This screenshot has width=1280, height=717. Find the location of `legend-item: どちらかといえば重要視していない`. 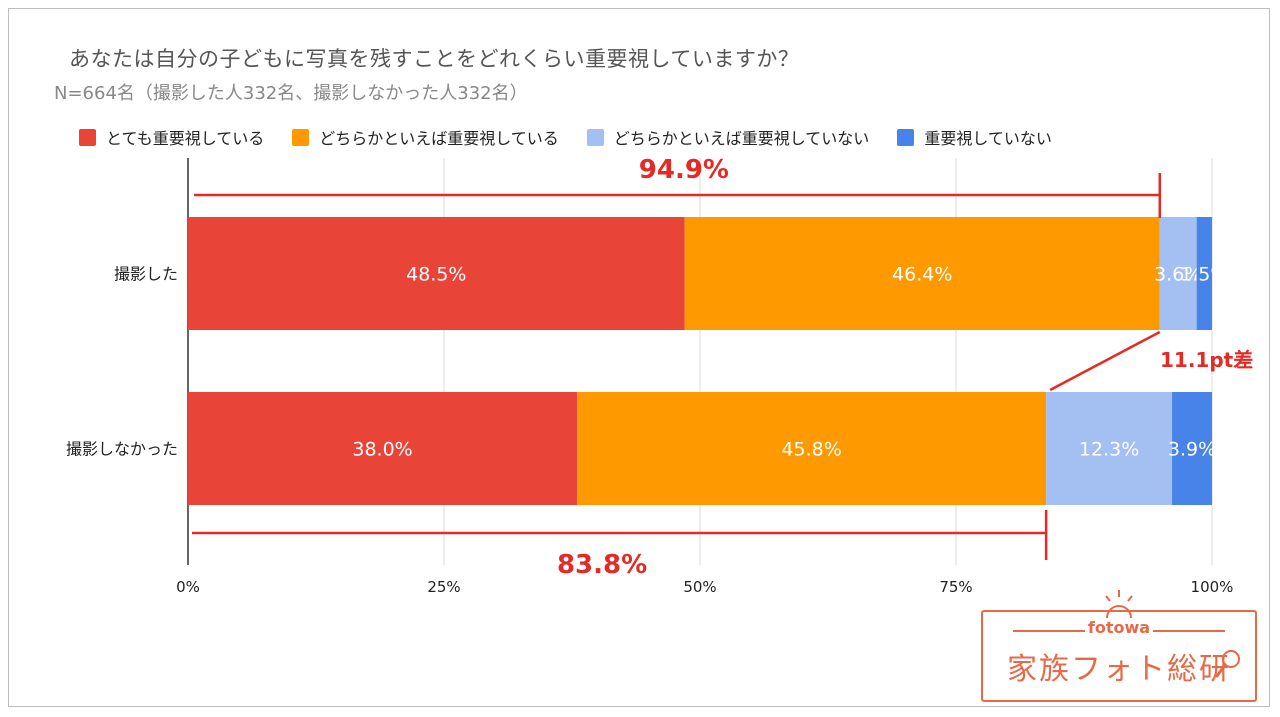

legend-item: どちらかといえば重要視していない is located at coordinates (728, 137).